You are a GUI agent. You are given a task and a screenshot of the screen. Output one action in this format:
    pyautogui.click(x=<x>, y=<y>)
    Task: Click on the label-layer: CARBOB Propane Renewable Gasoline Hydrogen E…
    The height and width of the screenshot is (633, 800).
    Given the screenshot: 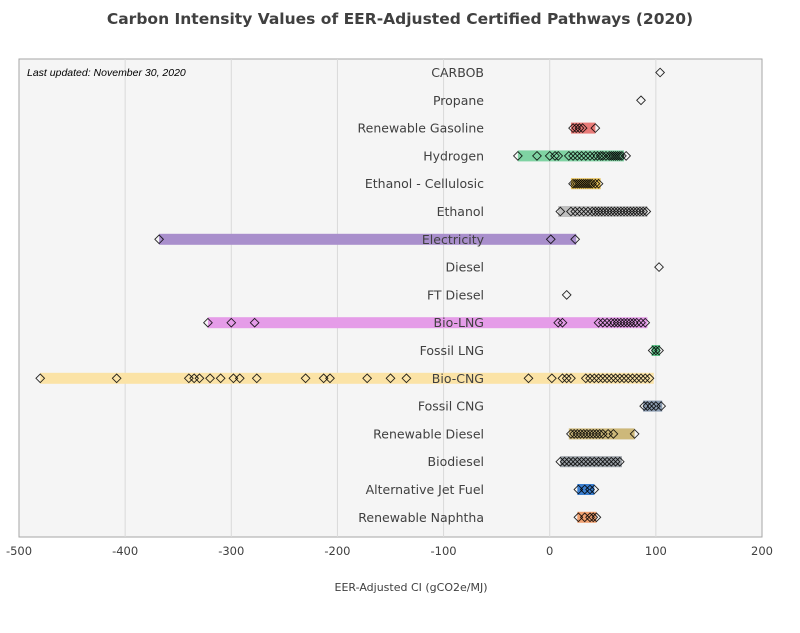 What is the action you would take?
    pyautogui.click(x=421, y=295)
    